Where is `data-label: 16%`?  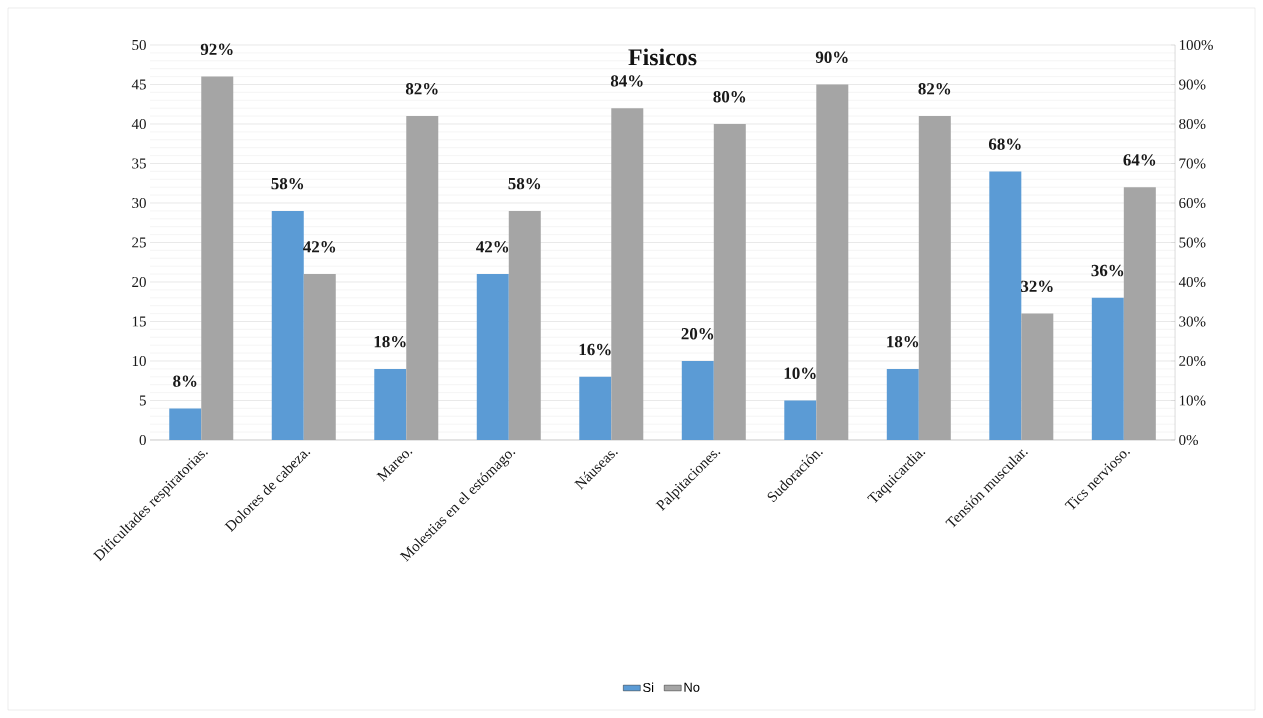
data-label: 16% is located at coordinates (595, 349).